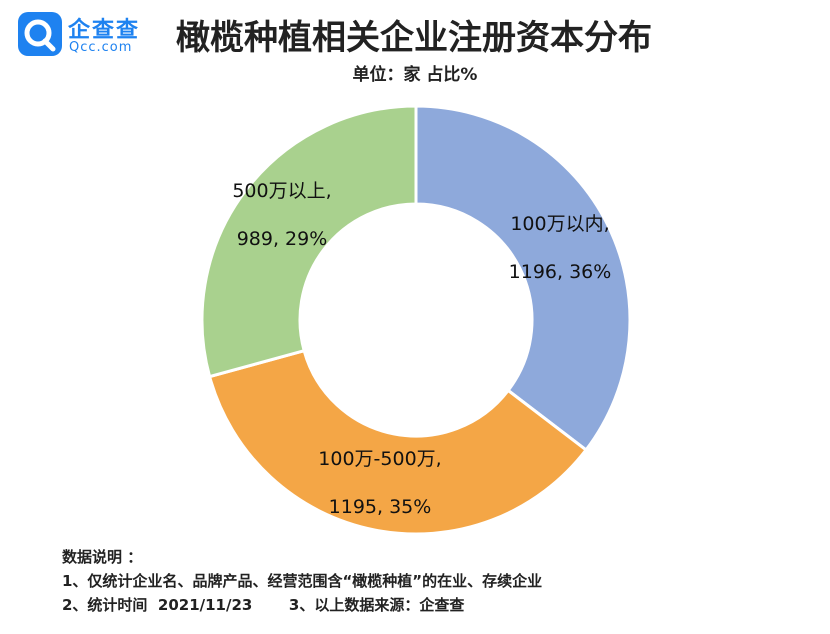 The height and width of the screenshot is (634, 830). What do you see at coordinates (415, 75) in the screenshot?
I see `chart-unit: 单位：家 占比%` at bounding box center [415, 75].